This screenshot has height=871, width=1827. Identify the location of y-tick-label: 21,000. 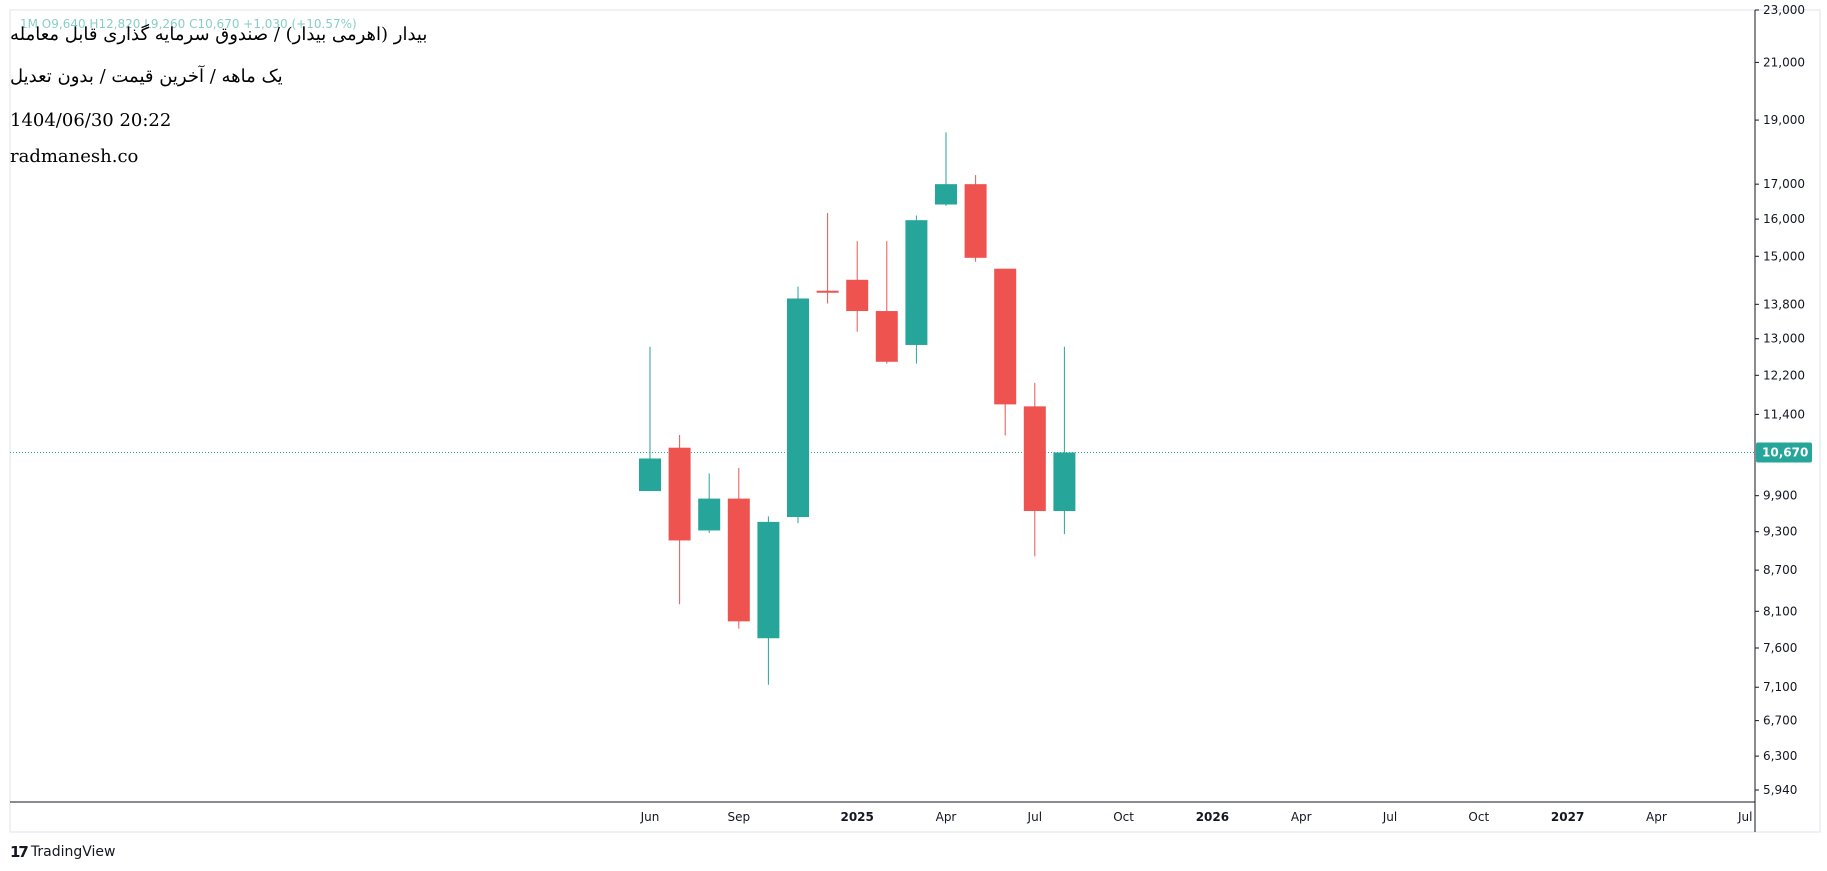
(1784, 62).